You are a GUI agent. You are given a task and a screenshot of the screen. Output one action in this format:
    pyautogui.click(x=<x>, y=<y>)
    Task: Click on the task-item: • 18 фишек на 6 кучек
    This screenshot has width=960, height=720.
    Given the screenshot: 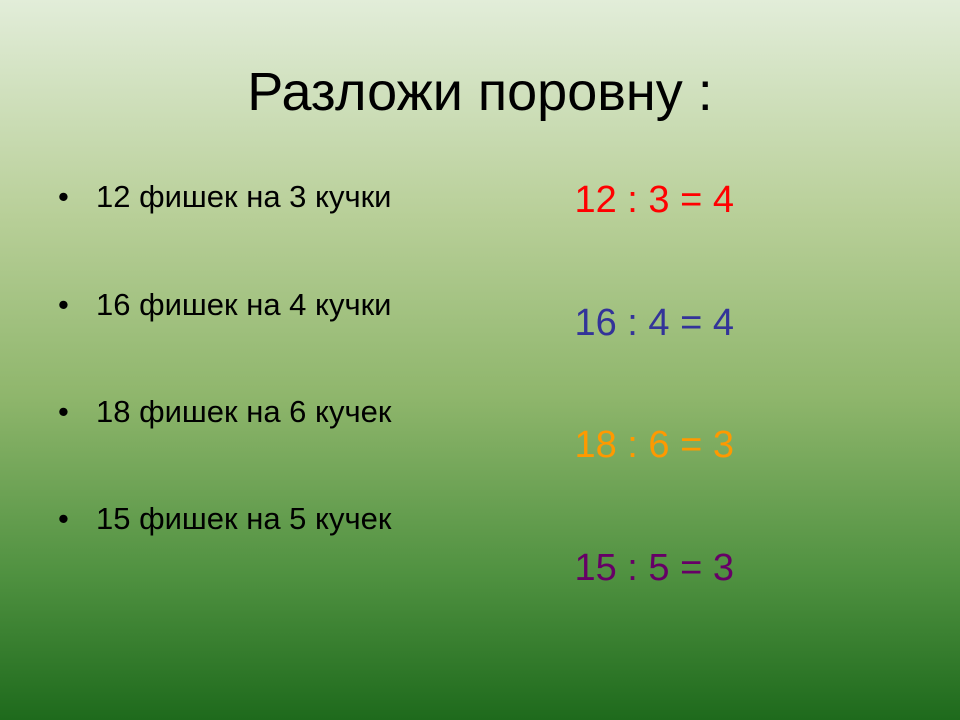 What is the action you would take?
    pyautogui.click(x=224, y=412)
    